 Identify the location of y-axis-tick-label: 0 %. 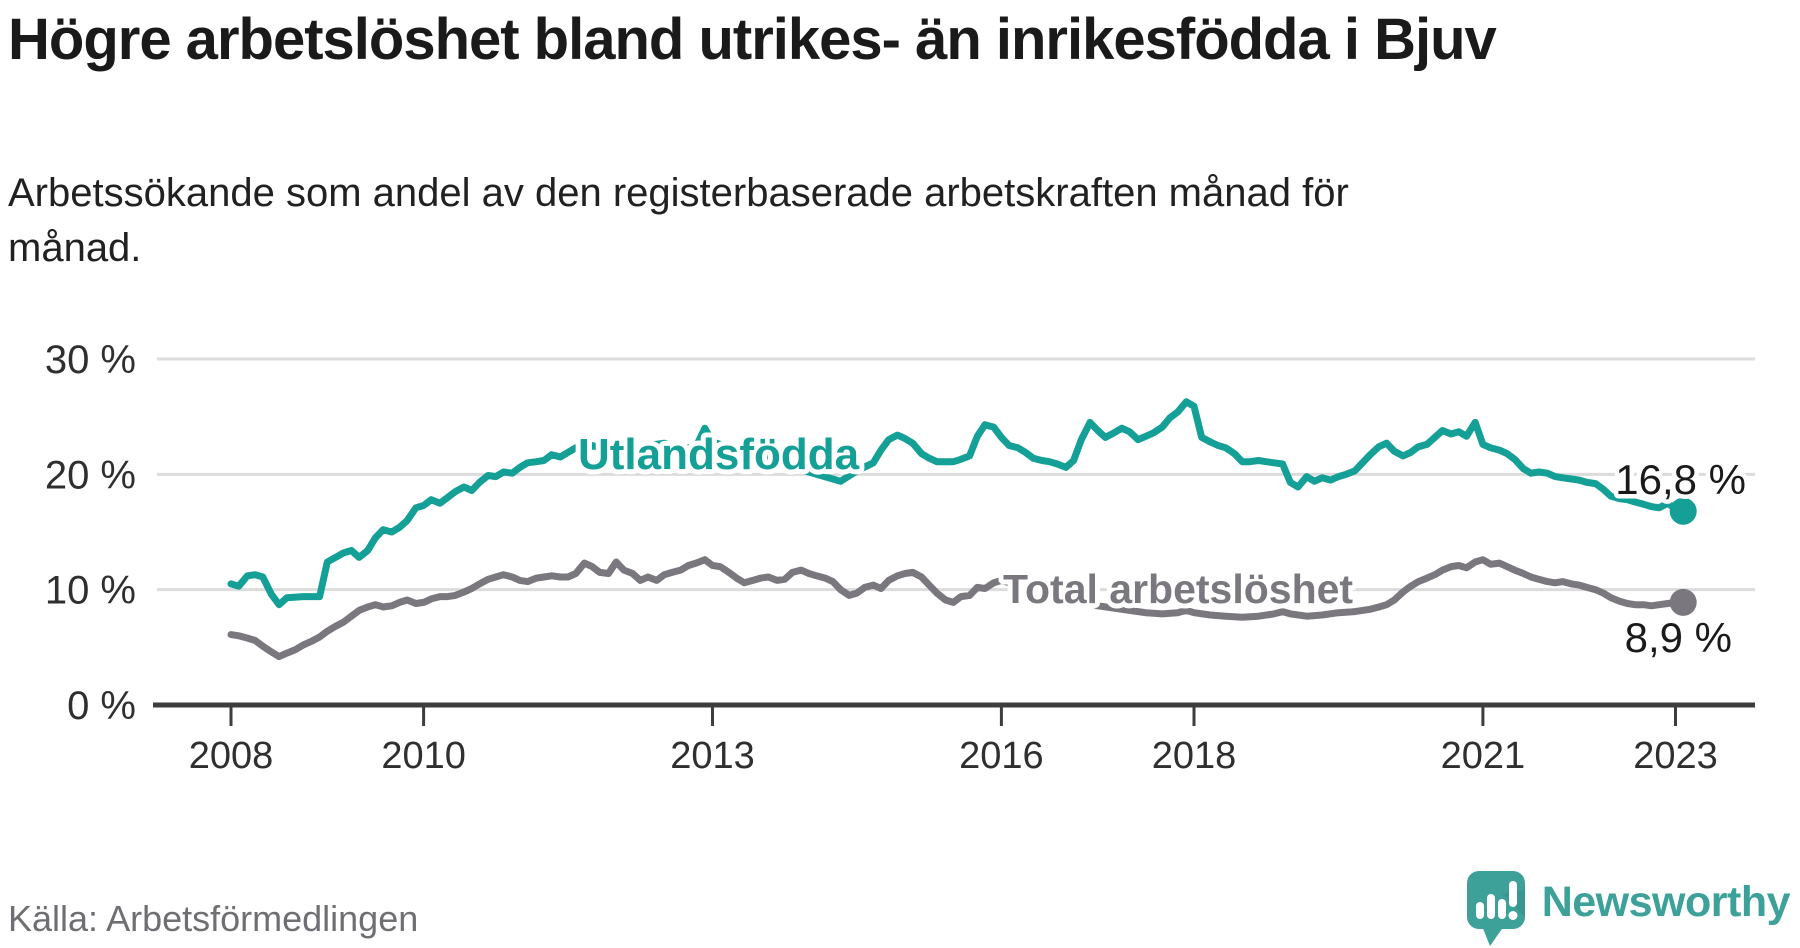
(101, 706).